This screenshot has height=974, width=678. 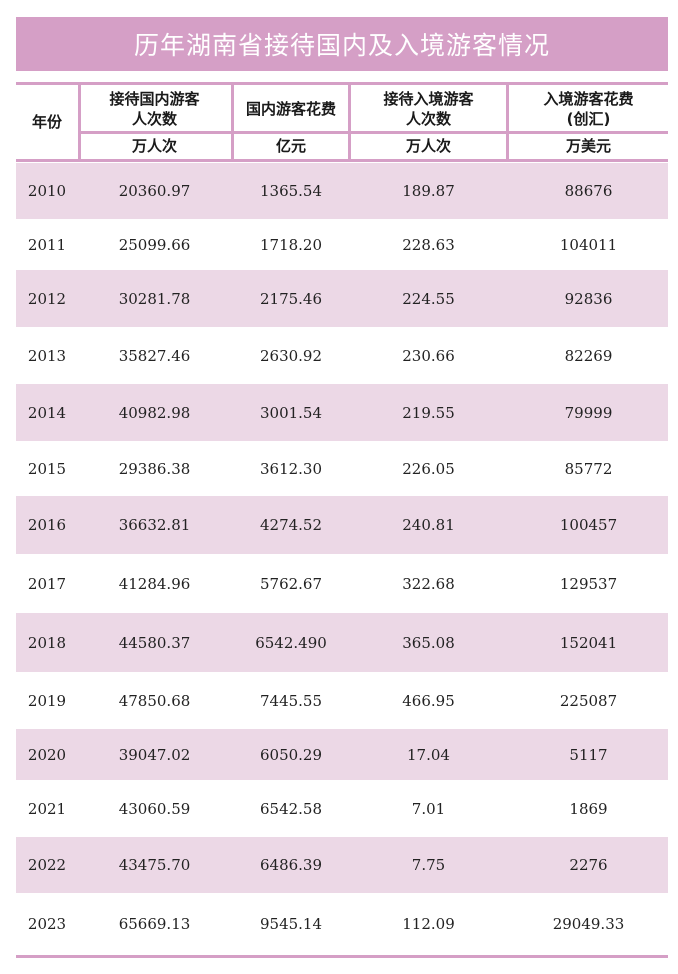 I want to click on table-row: 2022 43475.70 6486.39 7.75 2276, so click(x=342, y=865).